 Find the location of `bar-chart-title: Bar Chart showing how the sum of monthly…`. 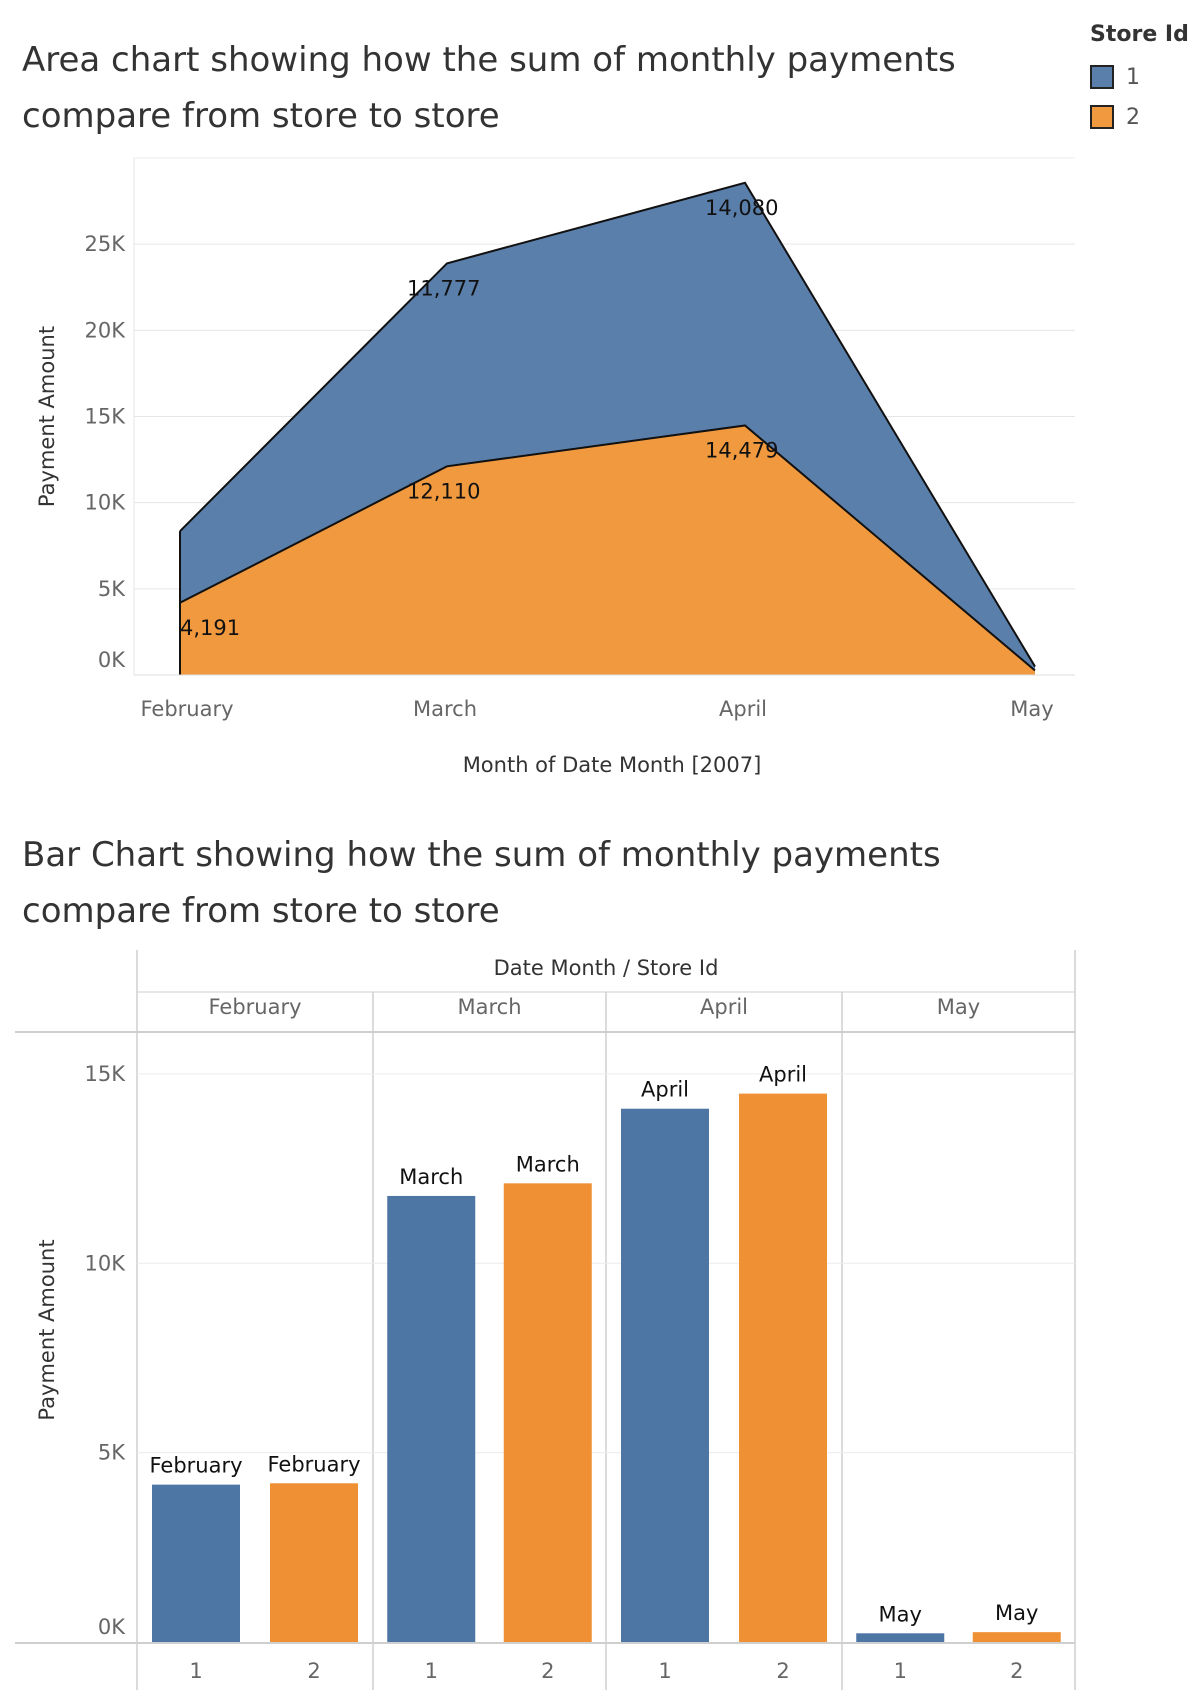

bar-chart-title: Bar Chart showing how the sum of monthly… is located at coordinates (481, 883).